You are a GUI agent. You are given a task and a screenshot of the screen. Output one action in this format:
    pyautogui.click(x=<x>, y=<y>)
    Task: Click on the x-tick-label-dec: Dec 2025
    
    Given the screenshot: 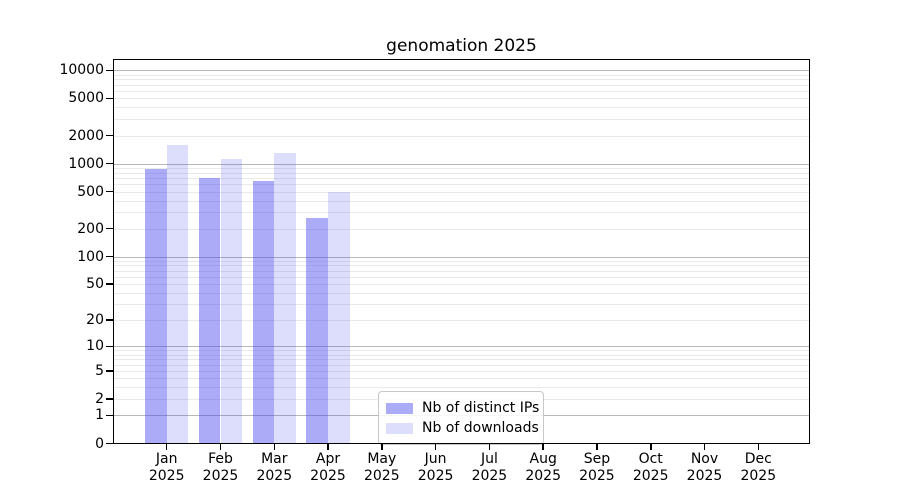 What is the action you would take?
    pyautogui.click(x=758, y=468)
    